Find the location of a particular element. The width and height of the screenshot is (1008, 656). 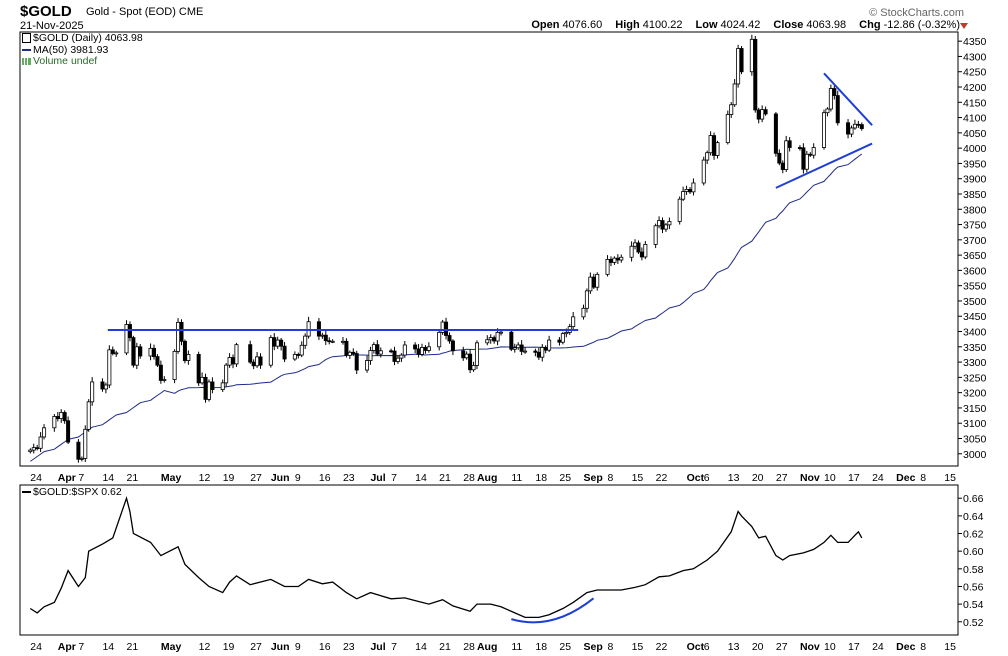

price-y-tick-label: 3150 is located at coordinates (975, 409).